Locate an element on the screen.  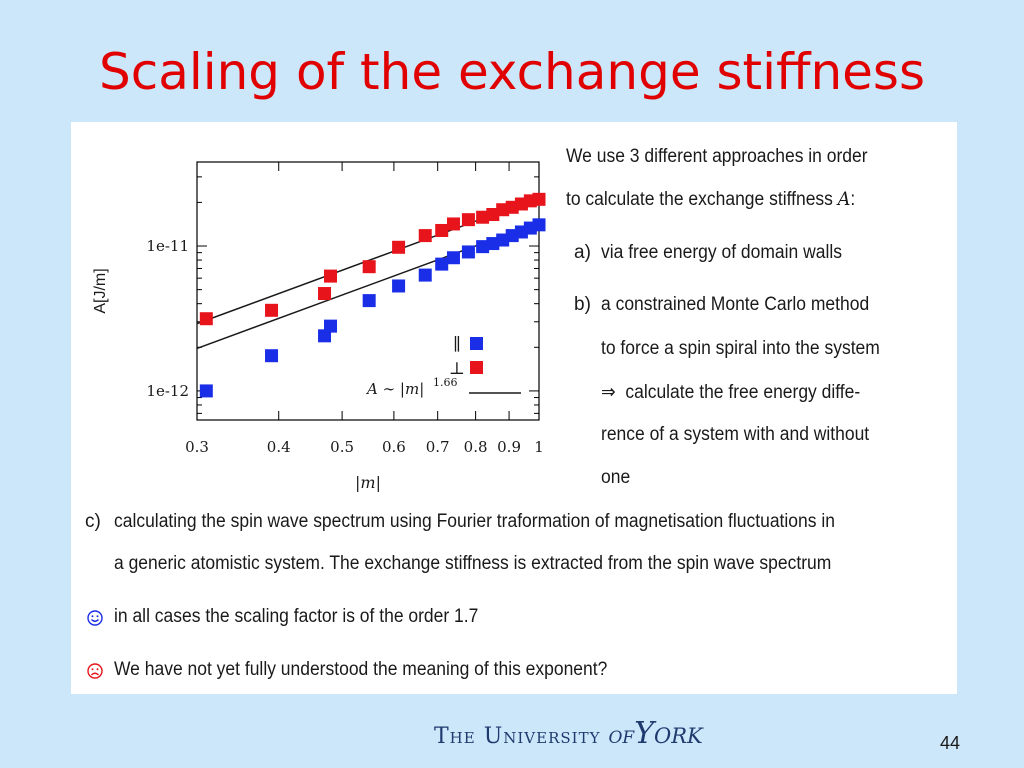
chart-legend: ∥ ⊥ A ∼ |m| 1.66 is located at coordinates (443, 366).